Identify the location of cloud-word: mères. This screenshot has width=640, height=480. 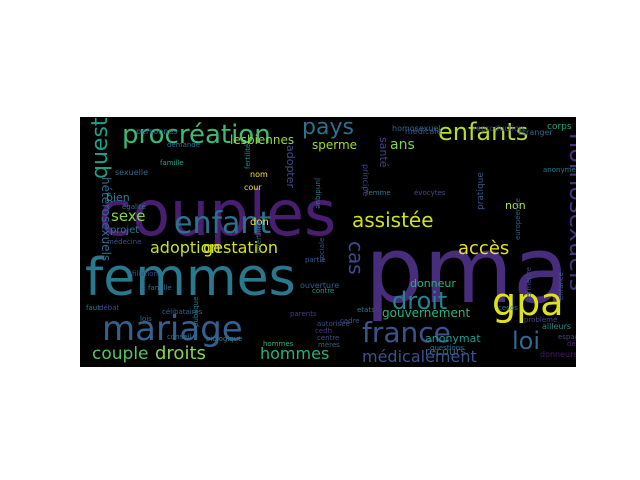
(329, 345).